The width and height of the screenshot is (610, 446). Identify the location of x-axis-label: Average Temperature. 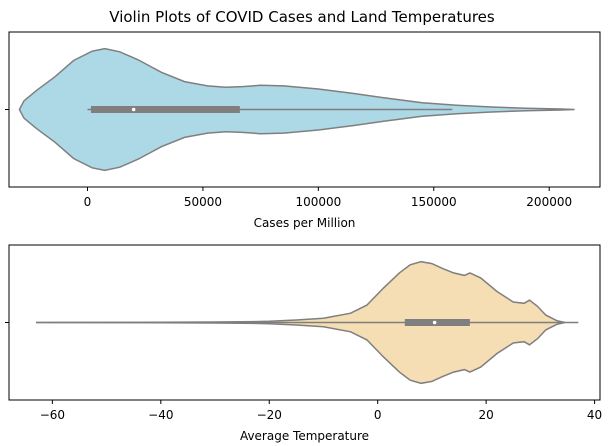
(304, 436).